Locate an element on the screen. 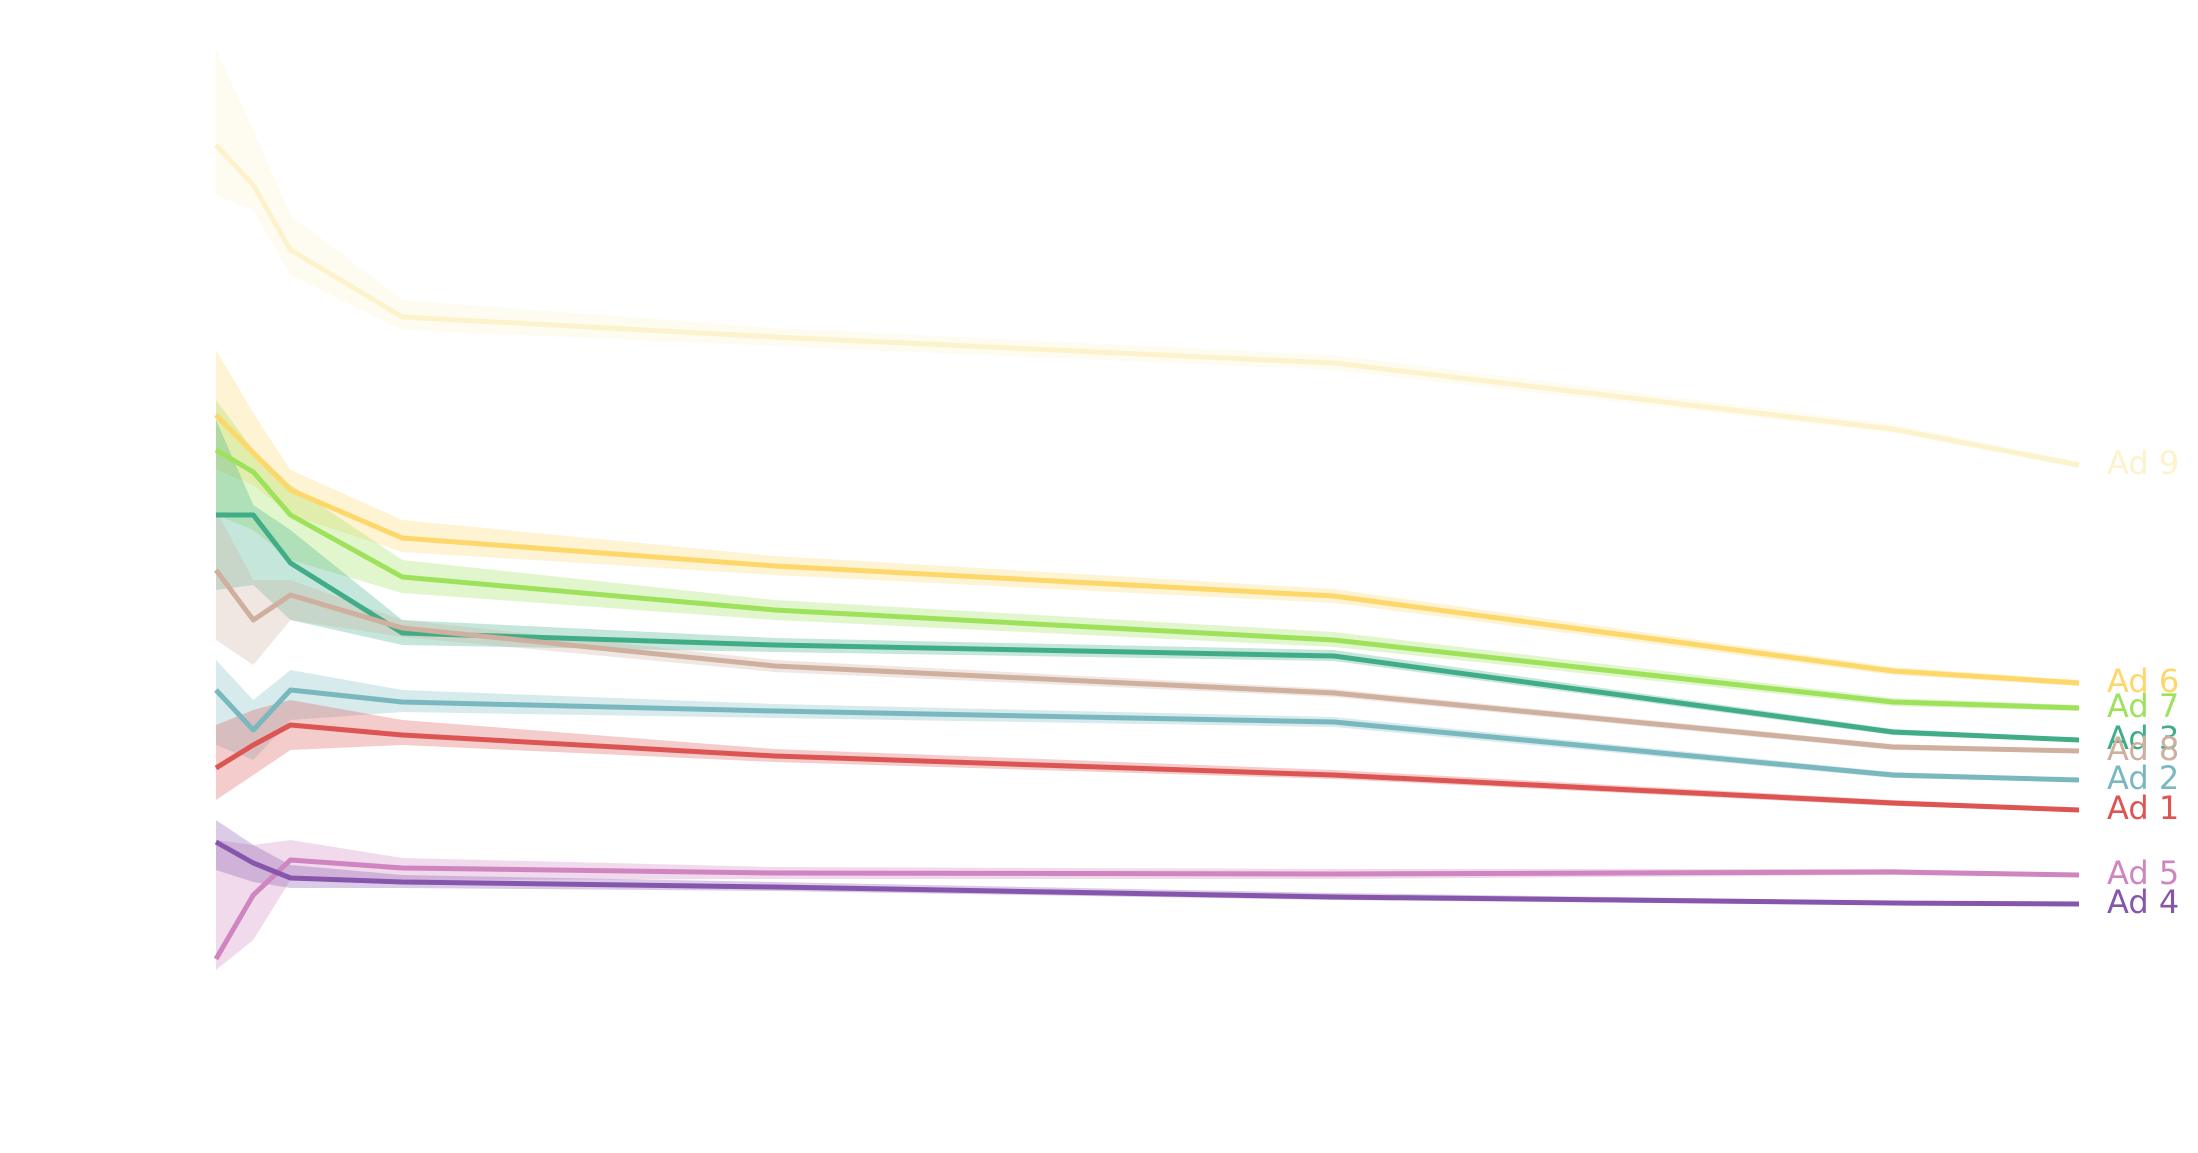  label-ad-9: Ad 9 is located at coordinates (2143, 463).